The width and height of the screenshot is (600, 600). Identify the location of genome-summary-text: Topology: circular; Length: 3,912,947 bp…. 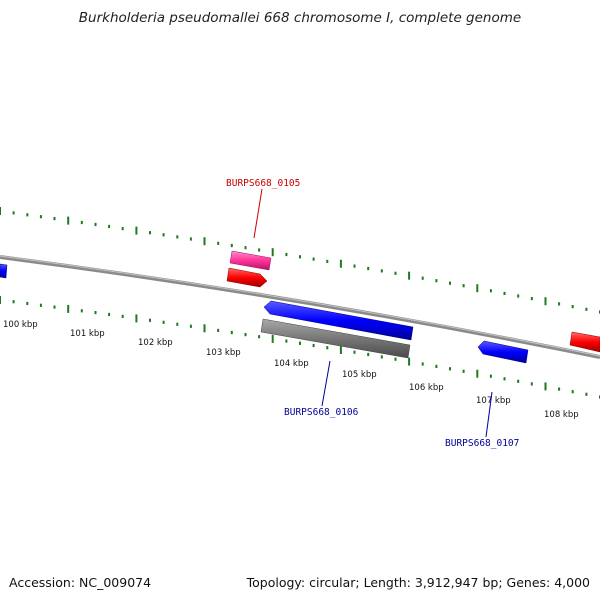
(418, 582).